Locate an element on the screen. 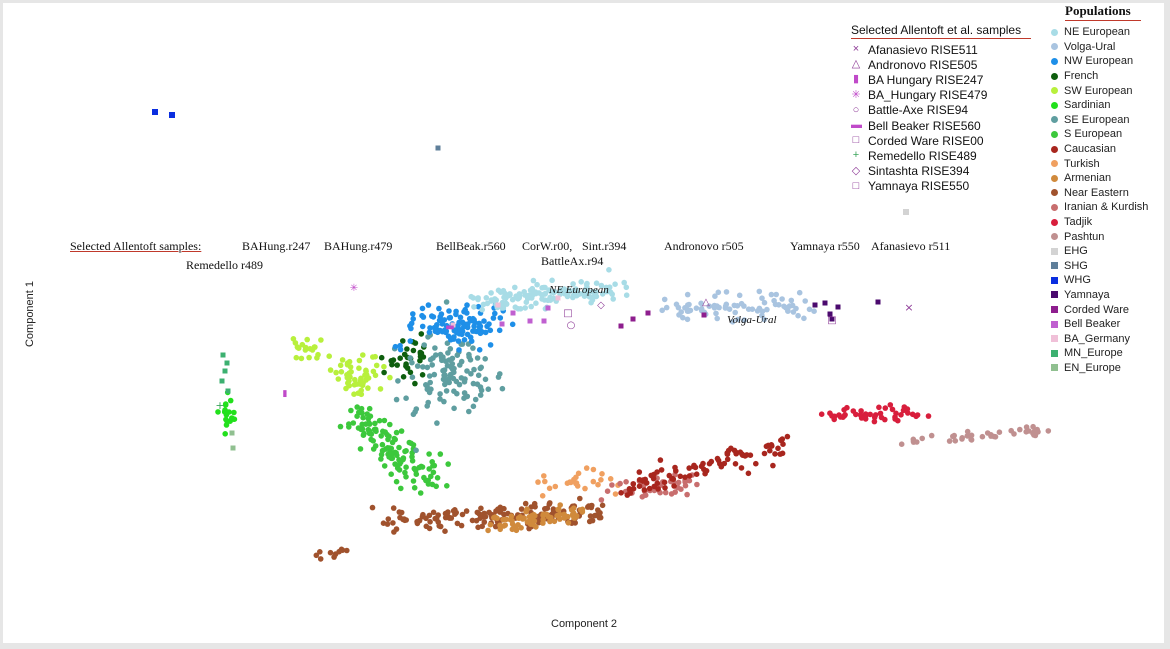 The image size is (1170, 649). legend-item: French is located at coordinates (1105, 76).